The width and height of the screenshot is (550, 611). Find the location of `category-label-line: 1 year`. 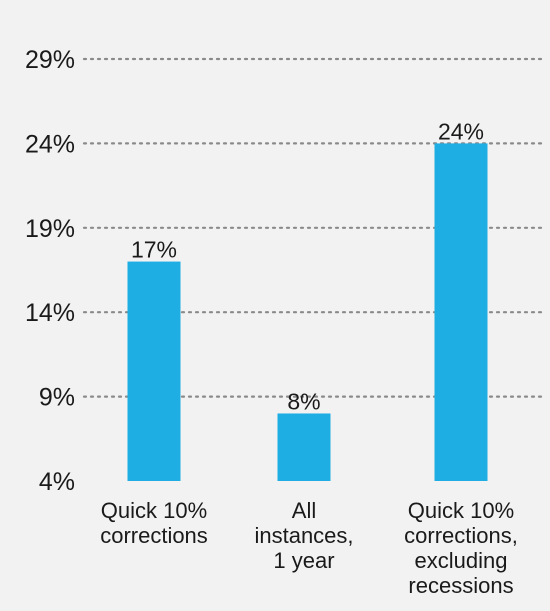

category-label-line: 1 year is located at coordinates (303, 560).